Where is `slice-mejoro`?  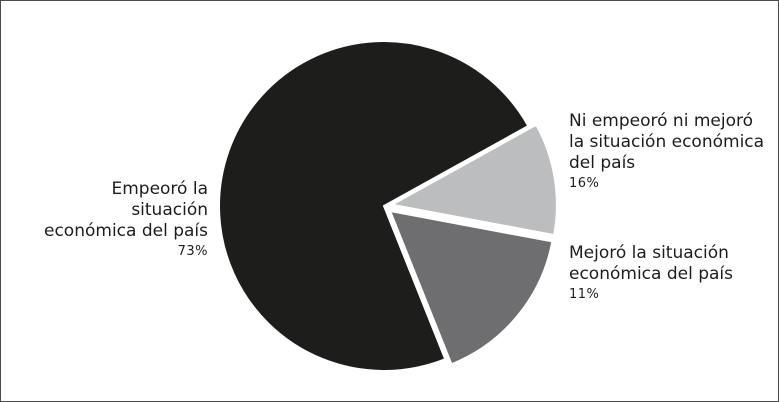
slice-mejoro is located at coordinates (473, 180).